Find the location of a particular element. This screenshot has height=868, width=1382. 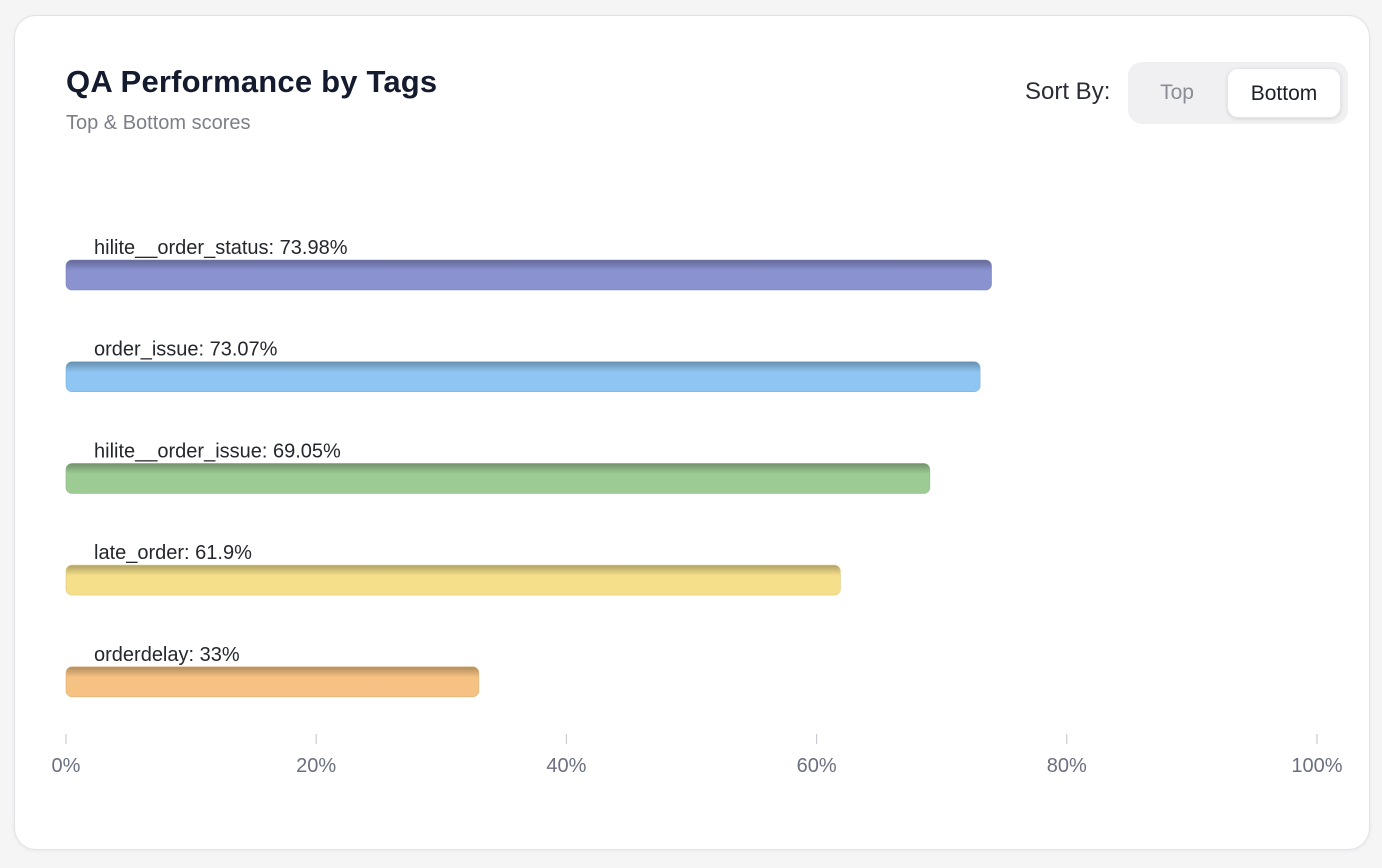

bar-hilite-order-status is located at coordinates (528, 275).